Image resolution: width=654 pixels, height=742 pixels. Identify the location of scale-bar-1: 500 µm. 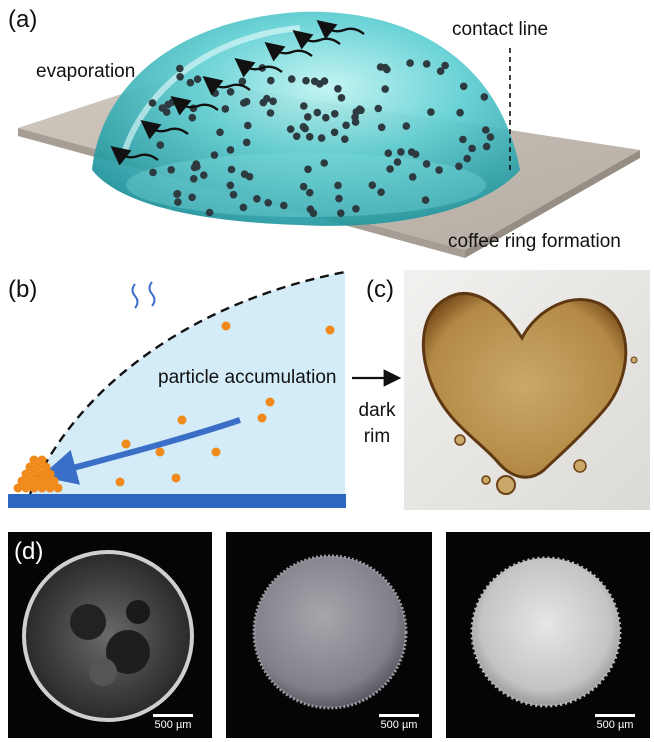
(173, 722).